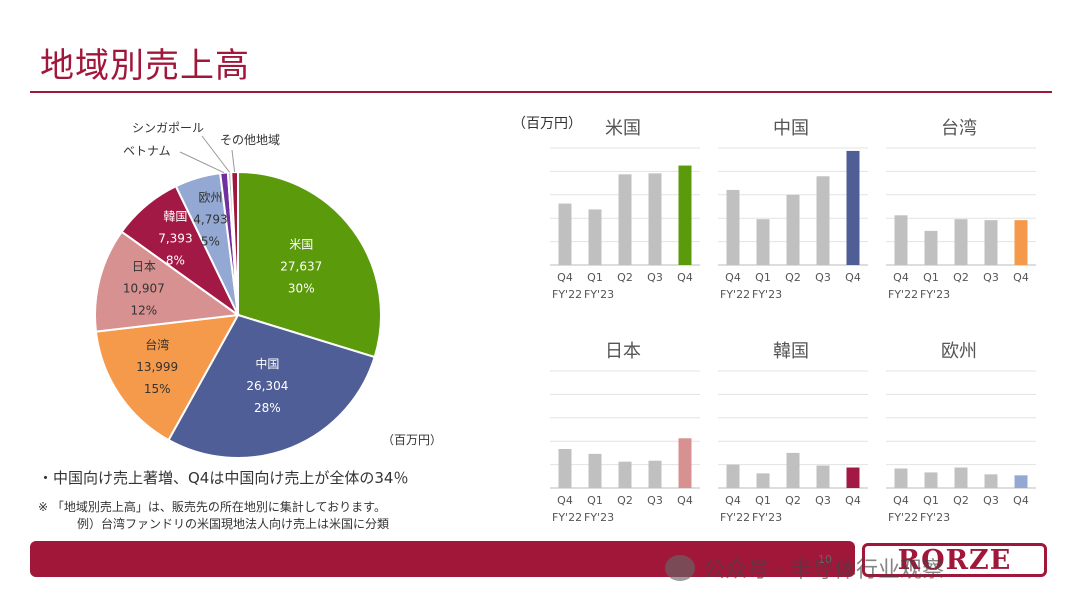  What do you see at coordinates (823, 570) in the screenshot?
I see `watermark-text: 公众号 · 半导体行业观察` at bounding box center [823, 570].